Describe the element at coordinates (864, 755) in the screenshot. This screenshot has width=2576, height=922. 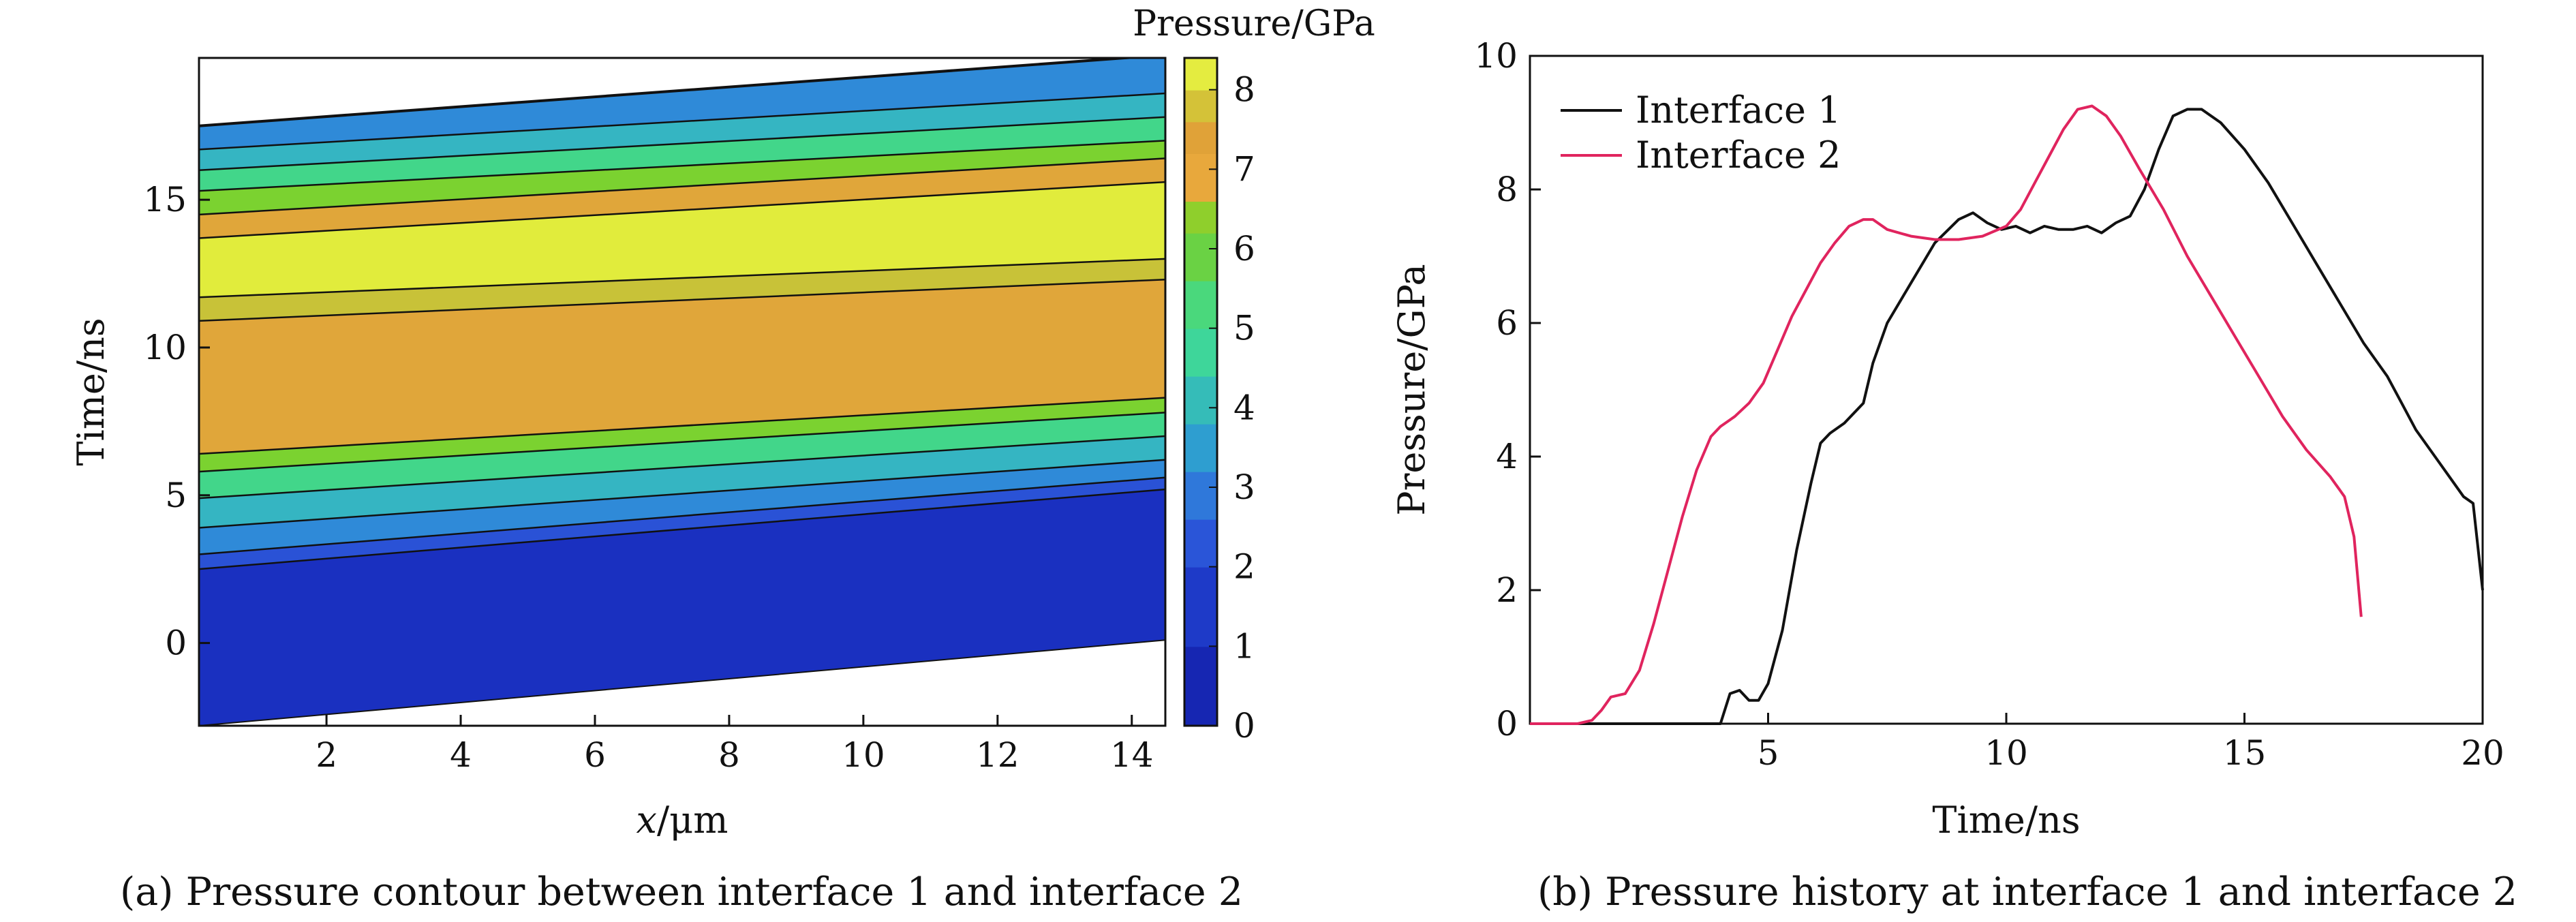
I see `contour-x-tick-label: 10` at that location.